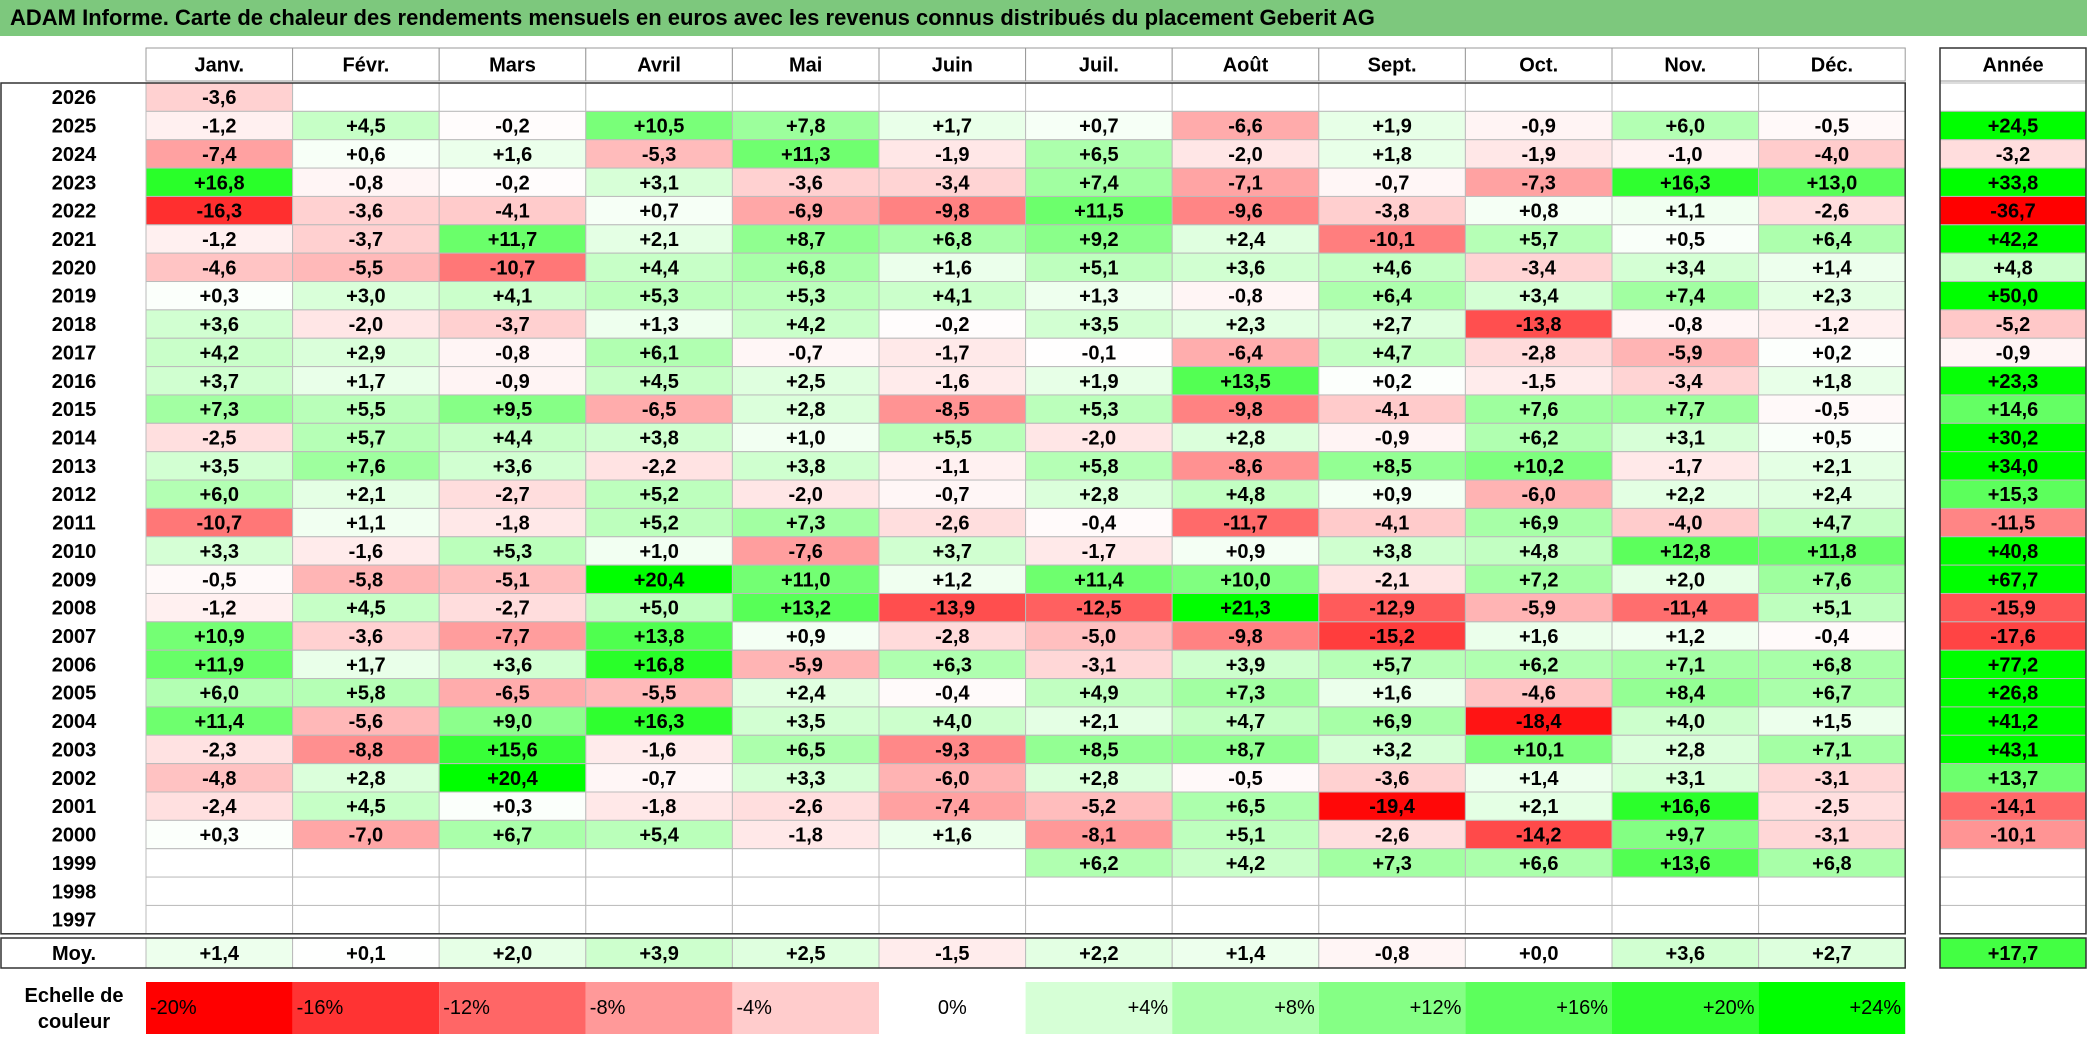 Image resolution: width=2087 pixels, height=1037 pixels. I want to click on heatmap-cell-value: +3,7, so click(952, 552).